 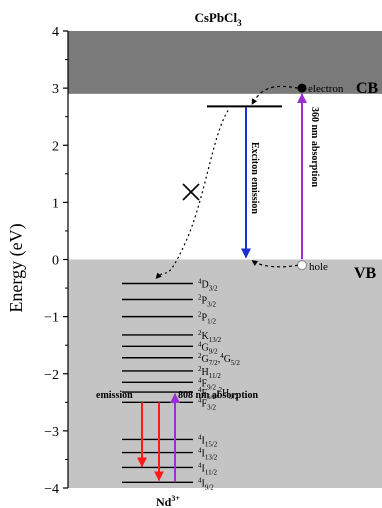 I want to click on absorption-360nm-label: 360 nm absorption, so click(x=314, y=147).